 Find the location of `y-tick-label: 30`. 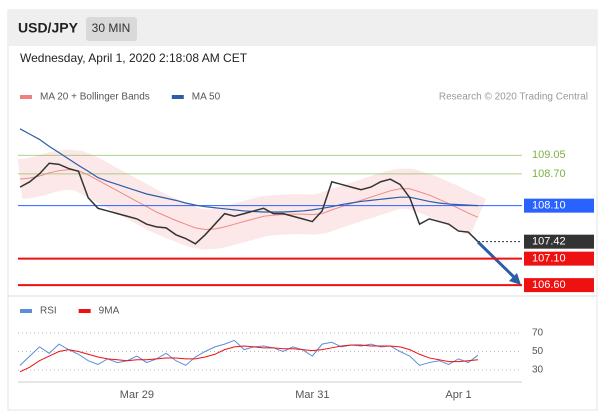

y-tick-label: 30 is located at coordinates (538, 370).